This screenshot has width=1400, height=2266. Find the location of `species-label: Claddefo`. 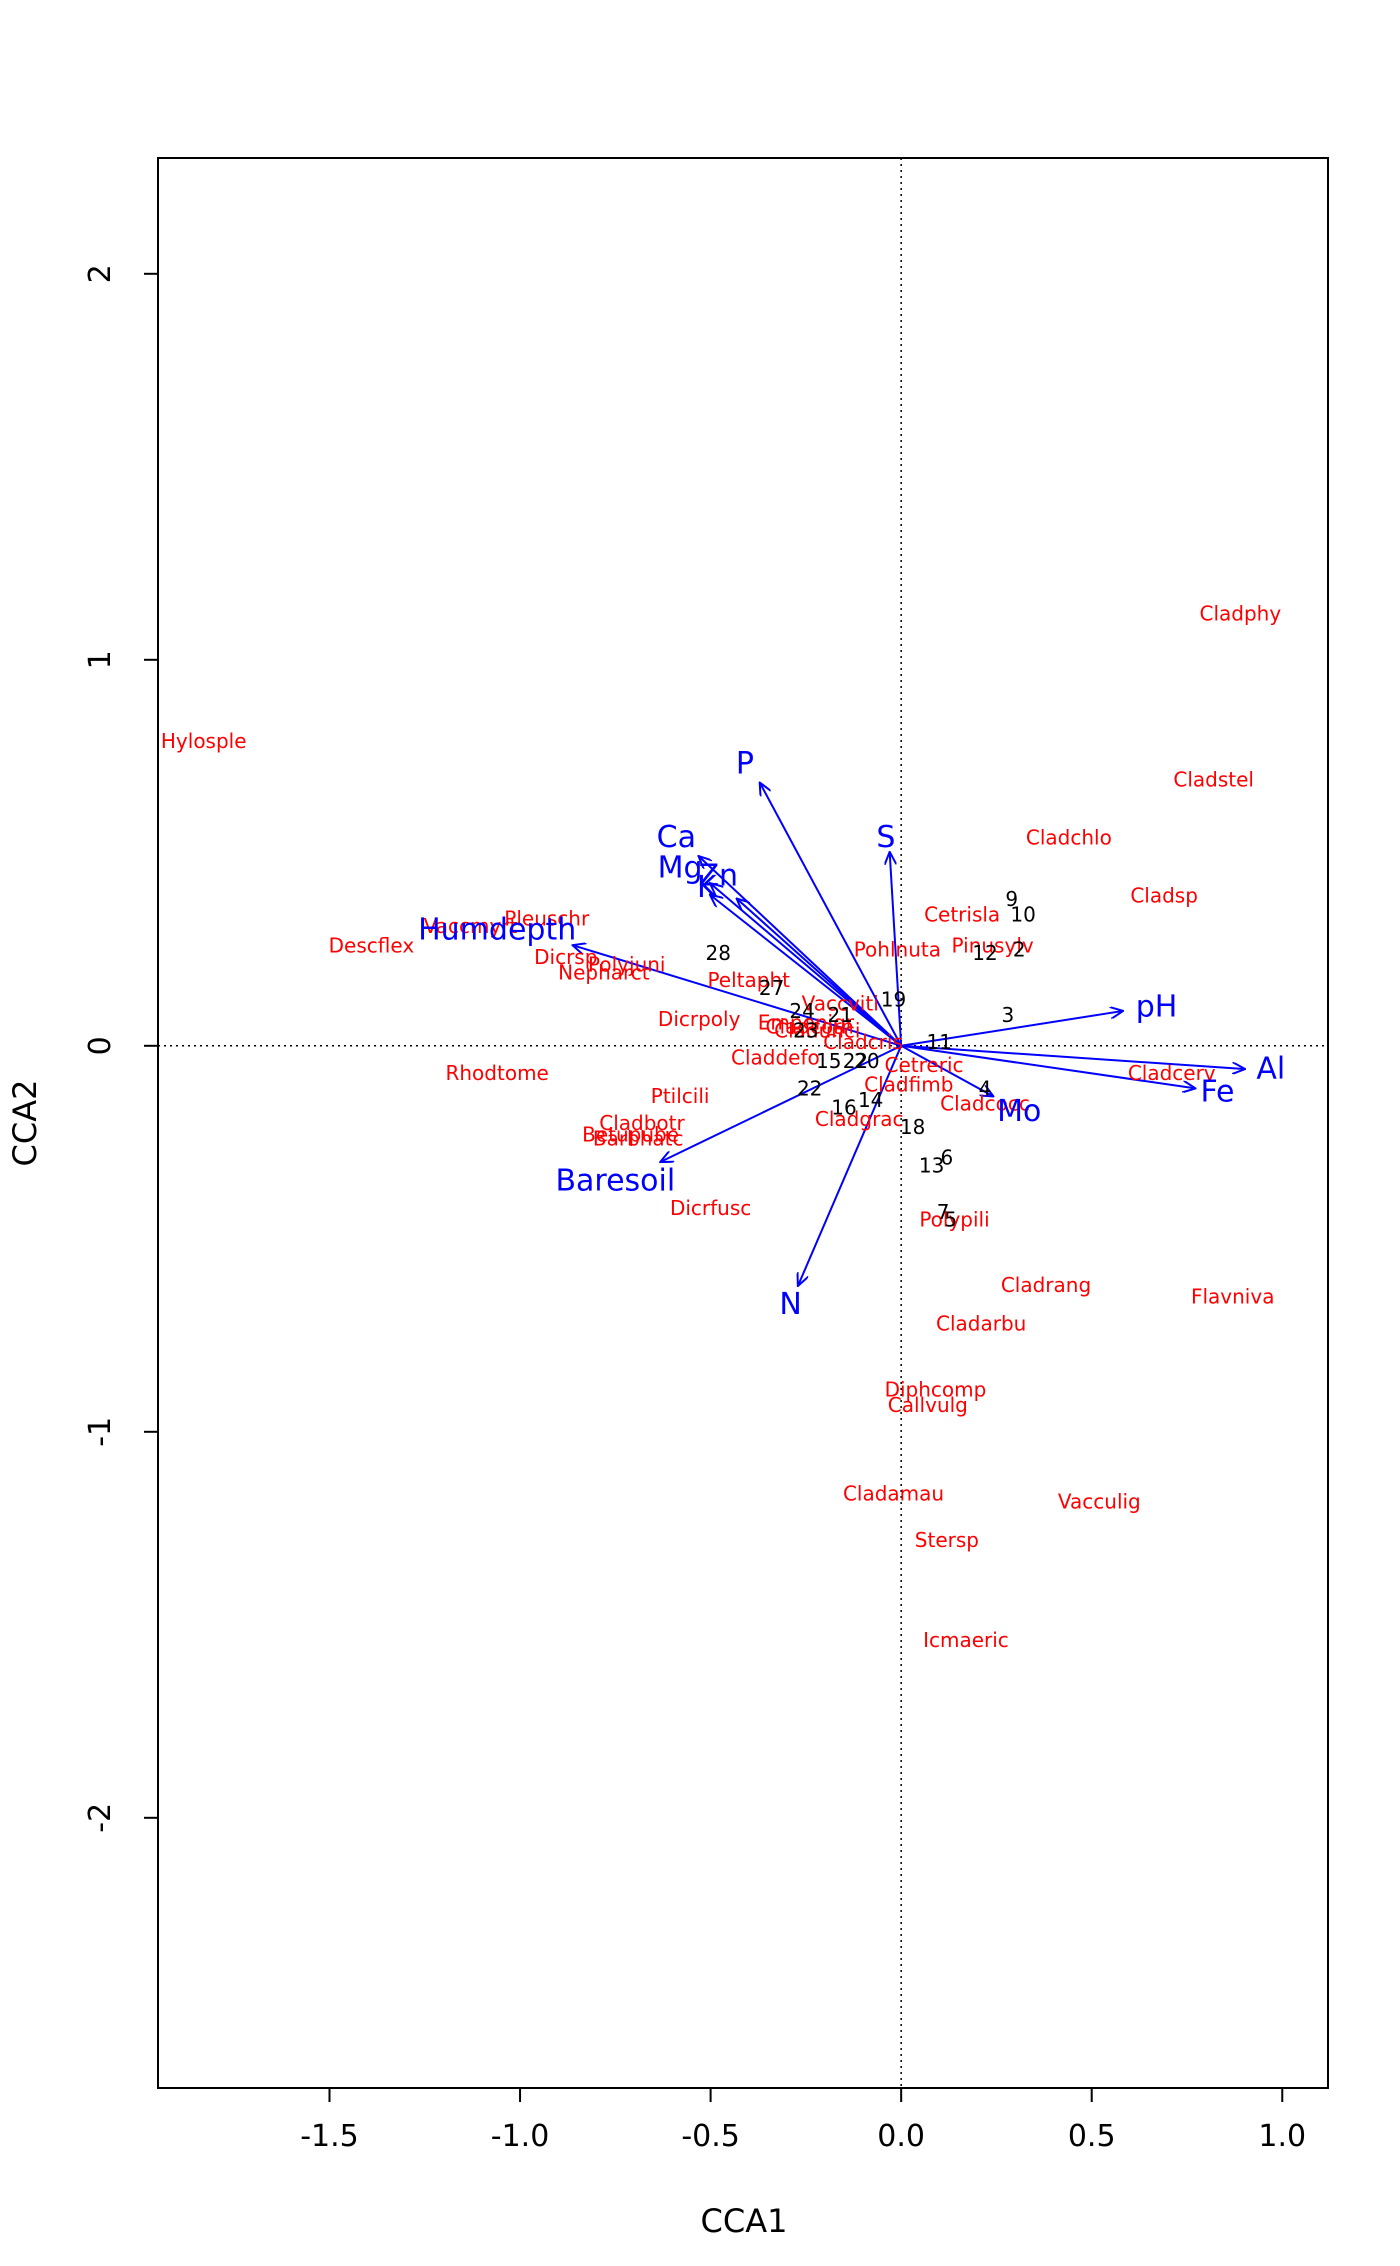

species-label: Claddefo is located at coordinates (775, 1057).